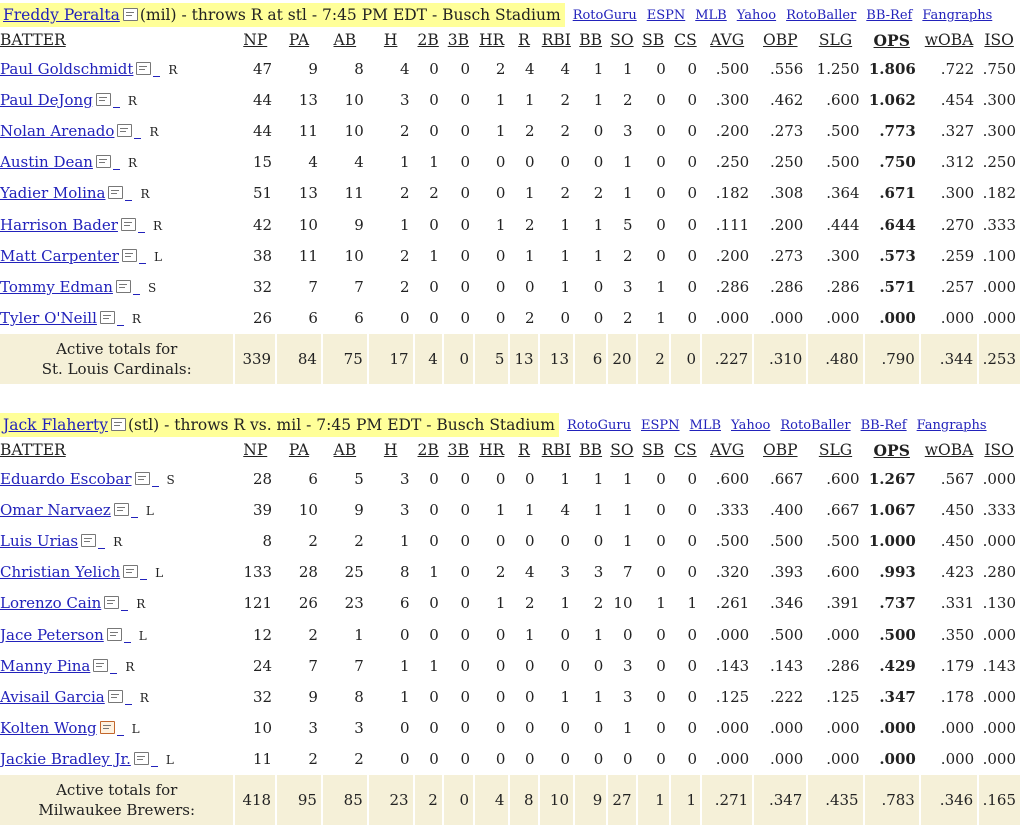 The height and width of the screenshot is (830, 1024). What do you see at coordinates (61, 15) in the screenshot?
I see `pitcher-name-link: Freddy Peralta` at bounding box center [61, 15].